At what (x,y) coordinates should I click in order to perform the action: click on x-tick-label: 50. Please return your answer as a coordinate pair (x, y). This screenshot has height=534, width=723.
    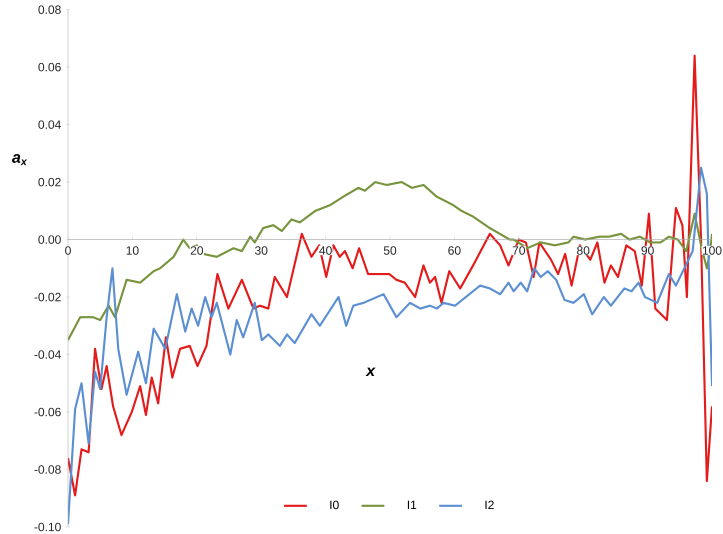
    Looking at the image, I should click on (390, 250).